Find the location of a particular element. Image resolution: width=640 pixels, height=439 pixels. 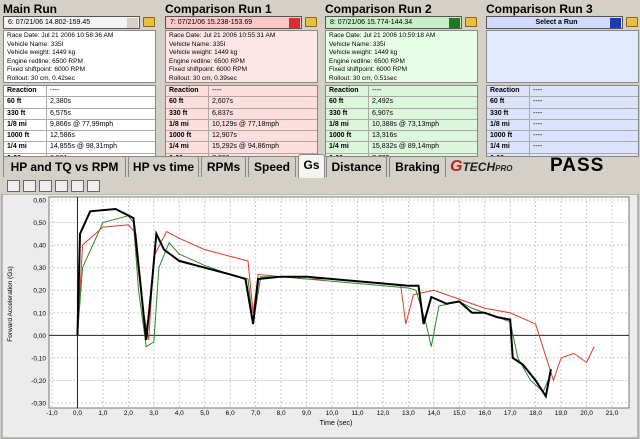

x-axis-label: Time (sec) is located at coordinates (336, 423).